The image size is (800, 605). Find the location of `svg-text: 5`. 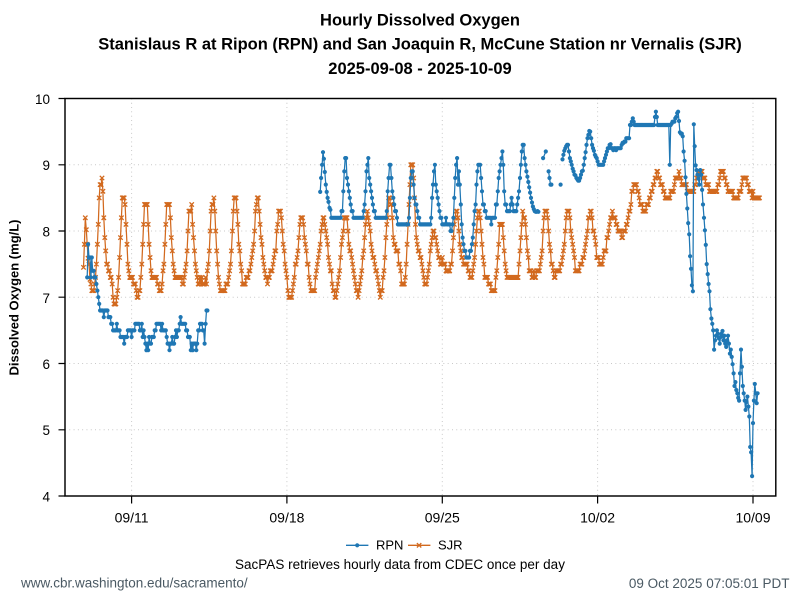

svg-text: 5 is located at coordinates (46, 430).